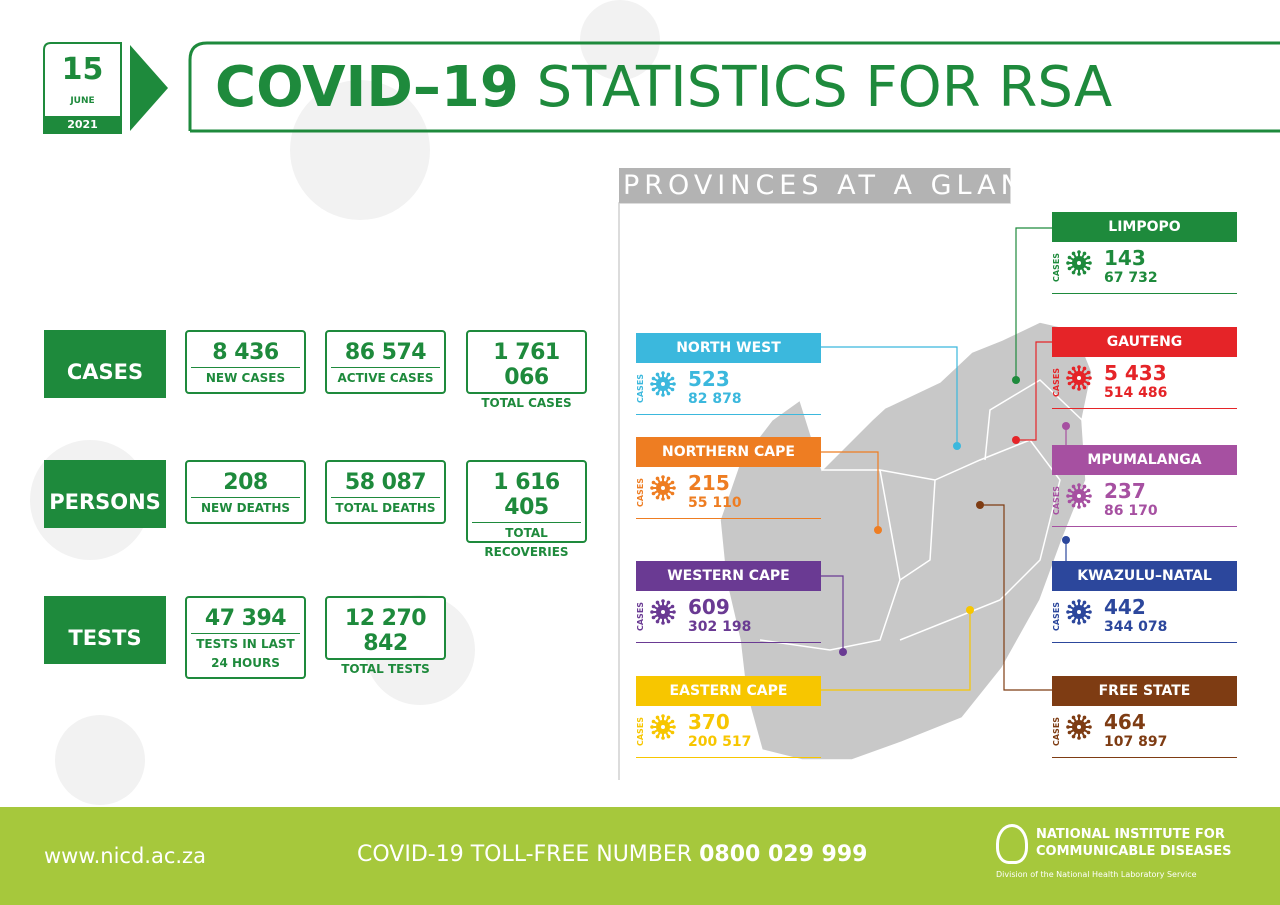 This screenshot has height=905, width=1280. What do you see at coordinates (367, 87) in the screenshot?
I see `title-bold: COVID–19` at bounding box center [367, 87].